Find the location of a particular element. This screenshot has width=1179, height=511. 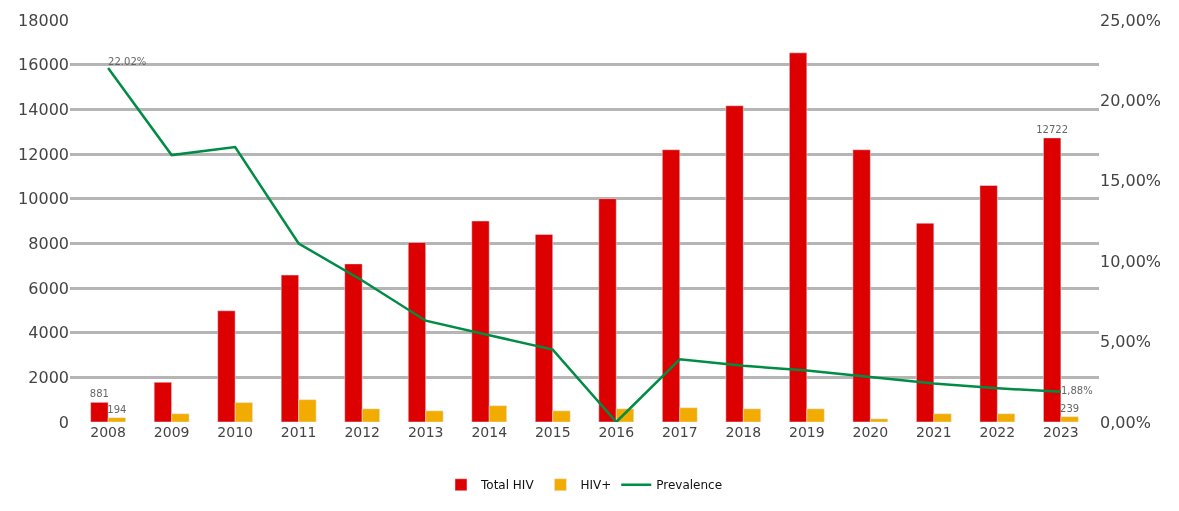

y-tick-label: 2000 is located at coordinates (48, 377).